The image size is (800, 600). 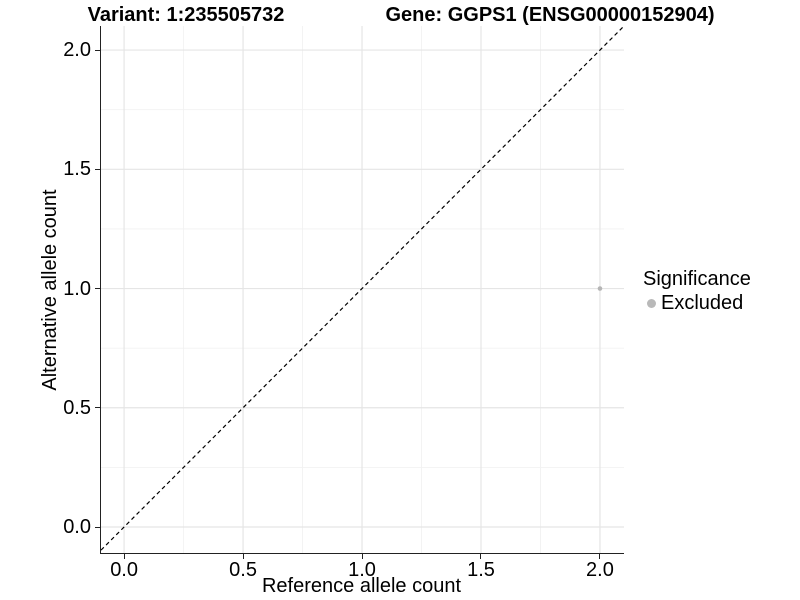 I want to click on legend-title: Significance, so click(x=697, y=279).